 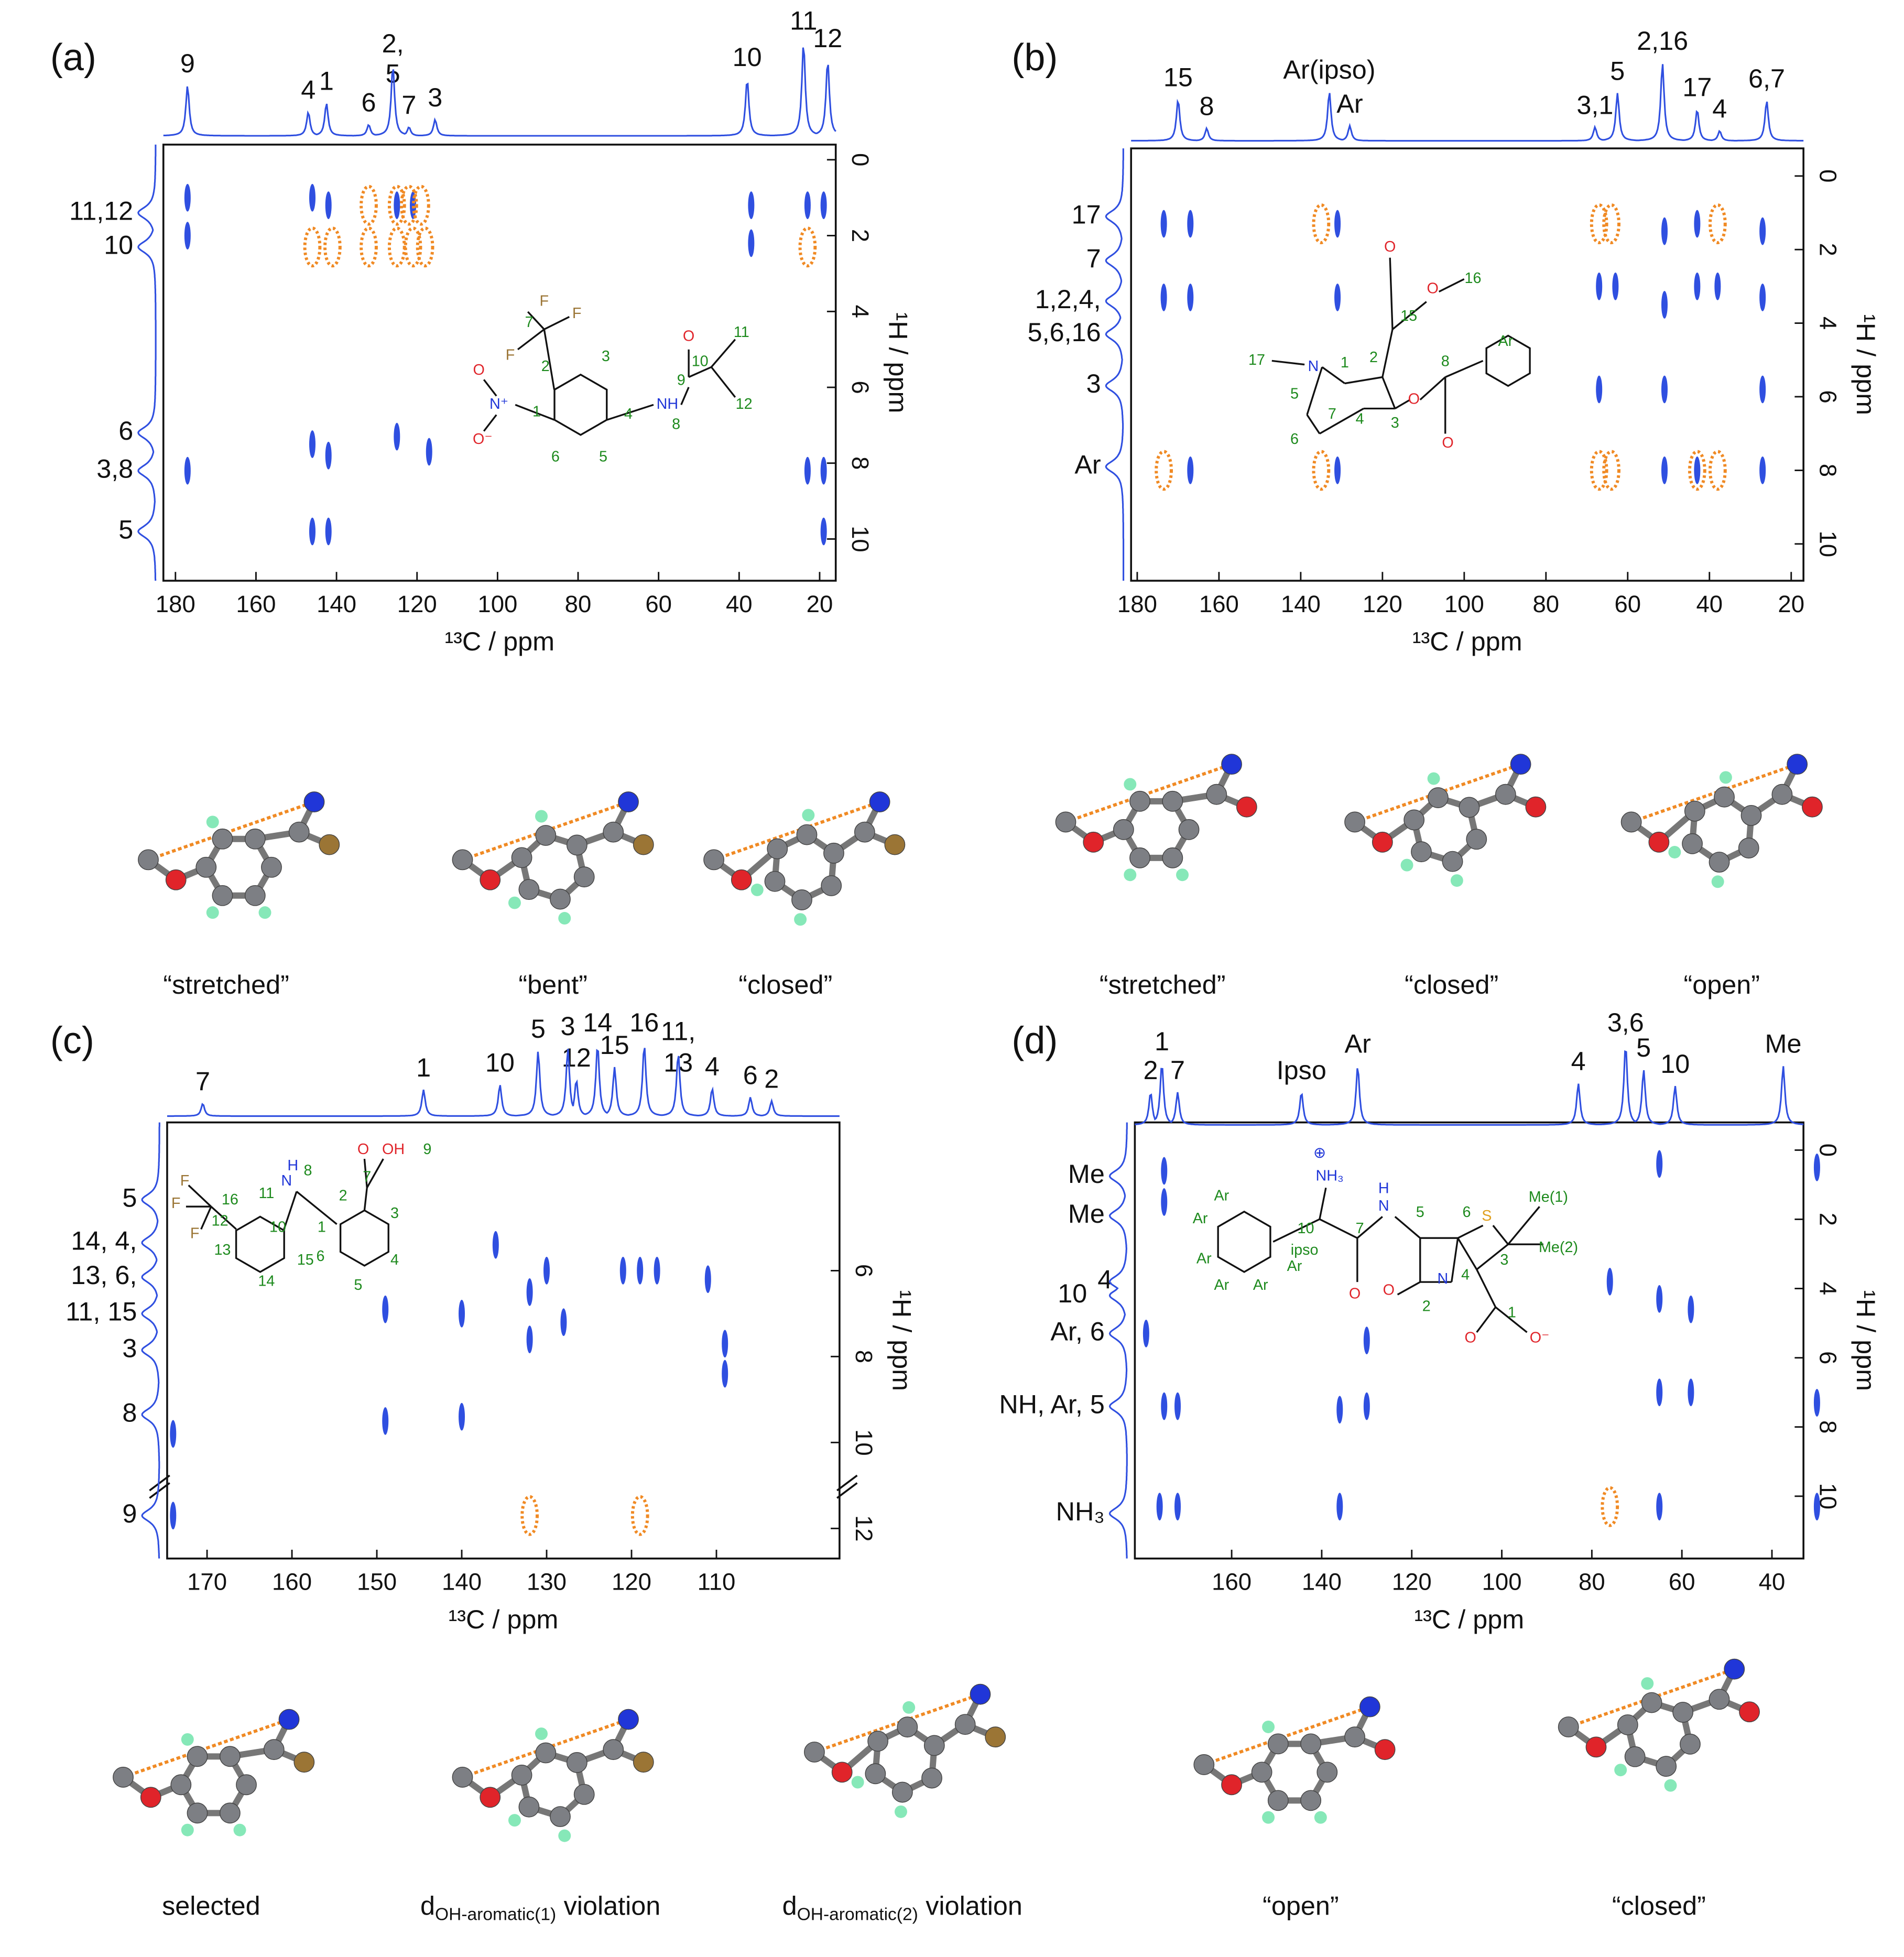 What do you see at coordinates (644, 1022) in the screenshot?
I see `peak-label: 16` at bounding box center [644, 1022].